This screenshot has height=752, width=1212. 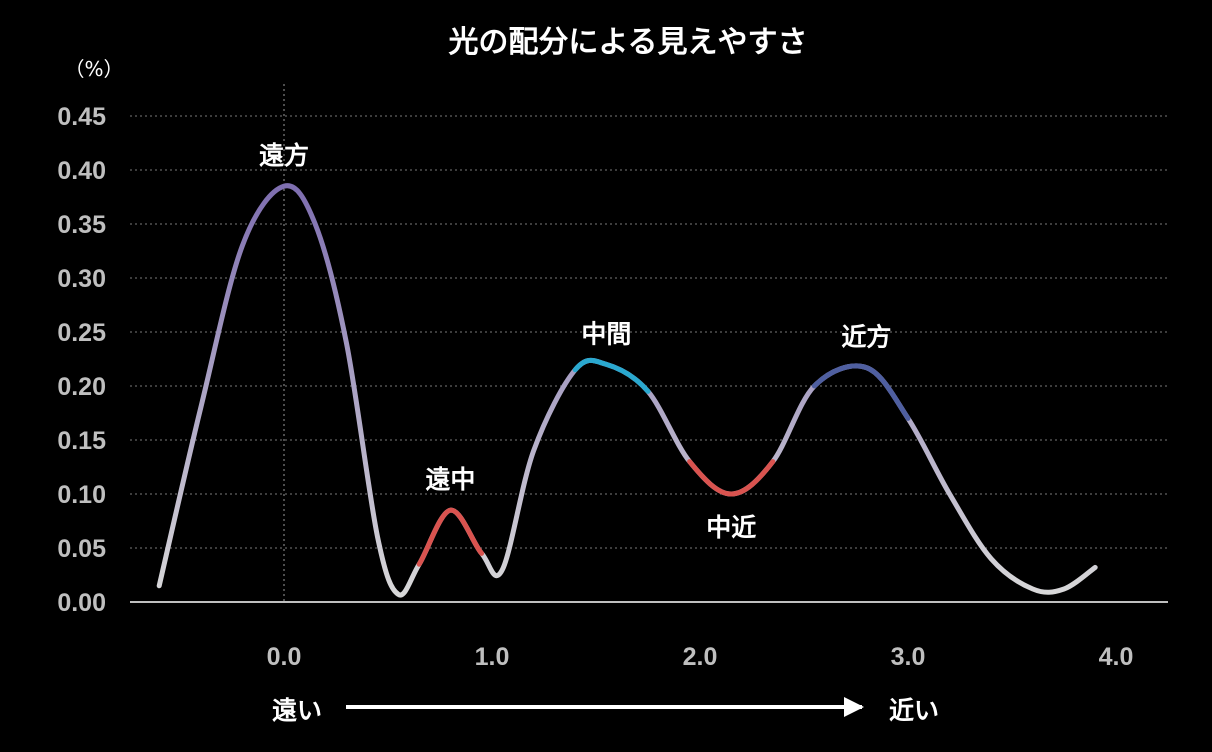 I want to click on direction-label-near: 近い, so click(x=914, y=710).